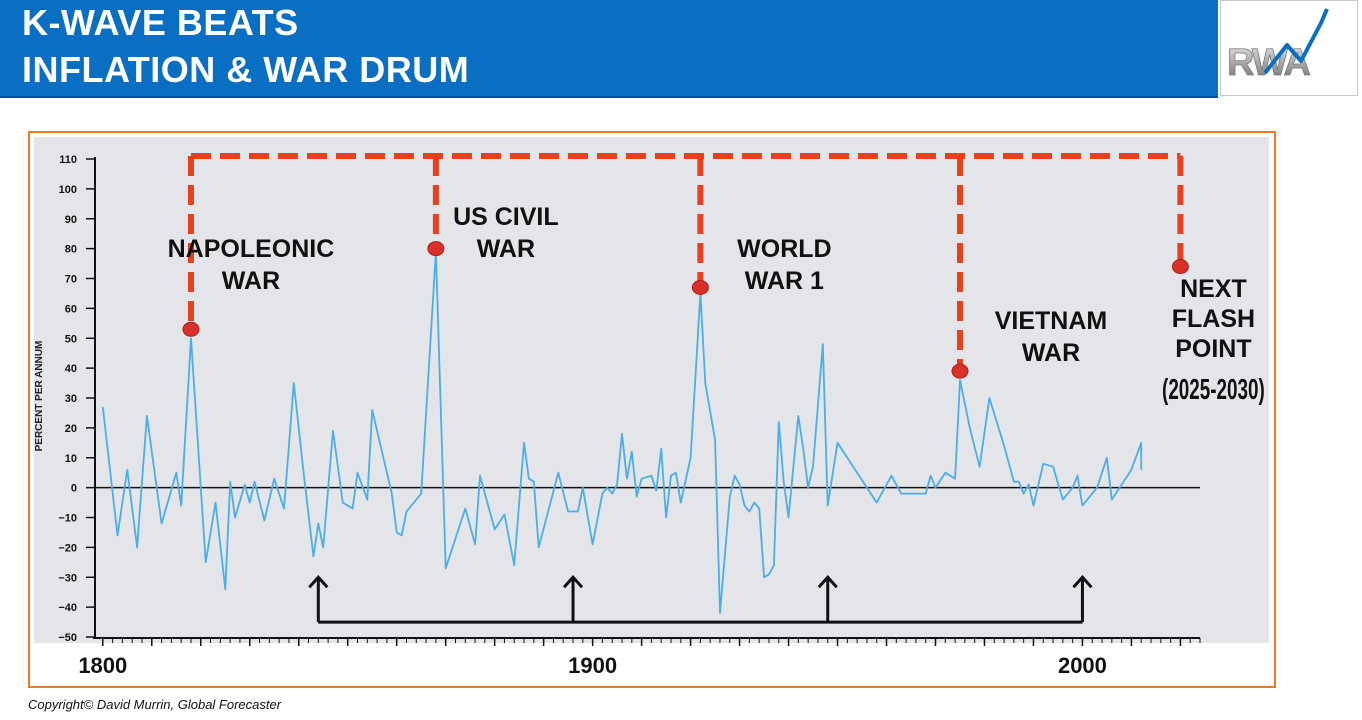  I want to click on title-line-2: INFLATION & WAR DRUM, so click(246, 69).